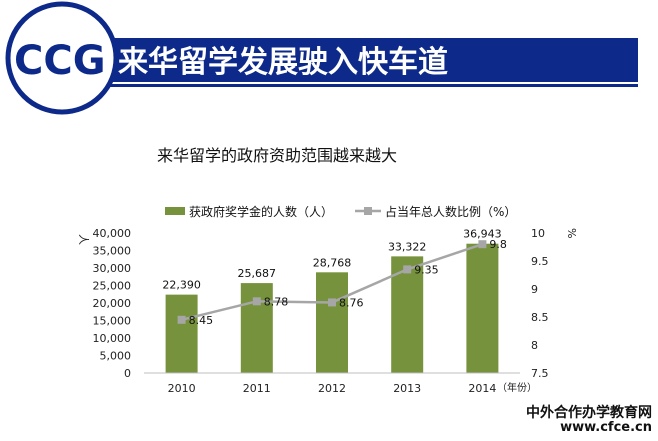  Describe the element at coordinates (540, 261) in the screenshot. I see `y2-tick-label: 9.5` at that location.